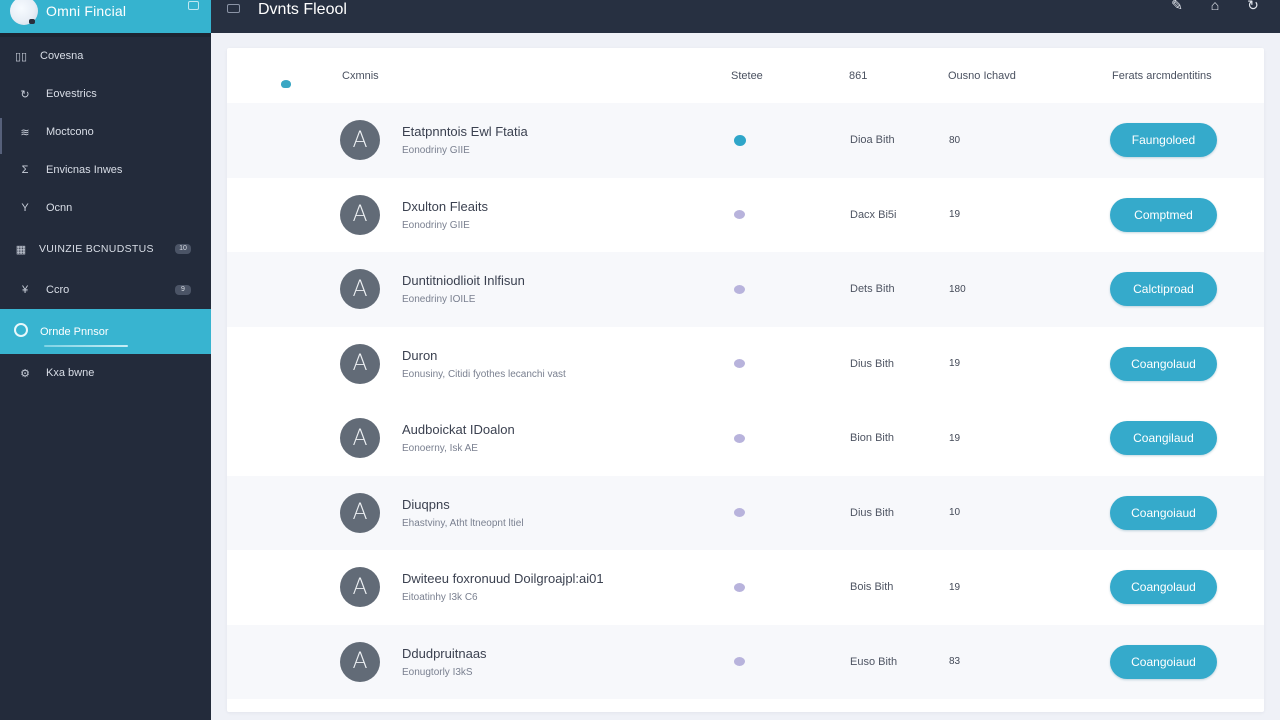 The height and width of the screenshot is (720, 1280). I want to click on lock-icon: ⌂, so click(1215, 6).